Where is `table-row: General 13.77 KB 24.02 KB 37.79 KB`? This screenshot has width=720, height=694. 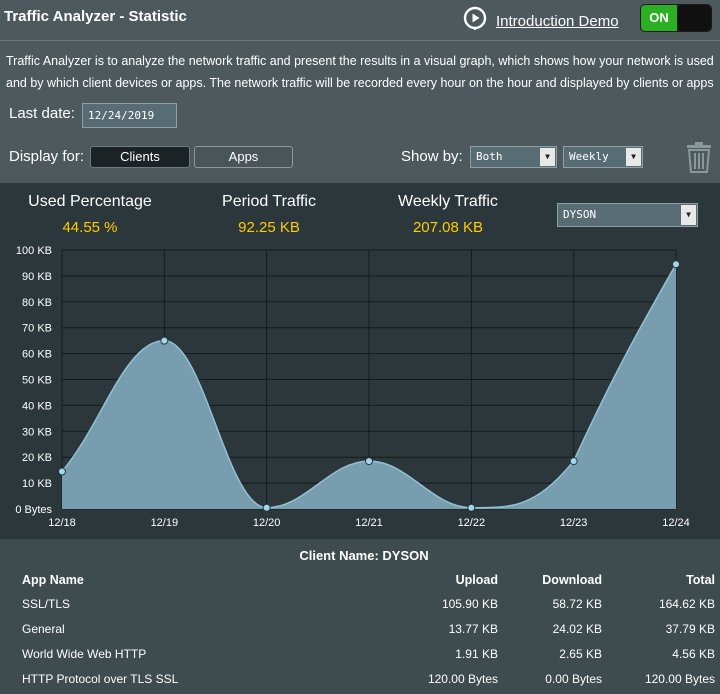
table-row: General 13.77 KB 24.02 KB 37.79 KB is located at coordinates (364, 628).